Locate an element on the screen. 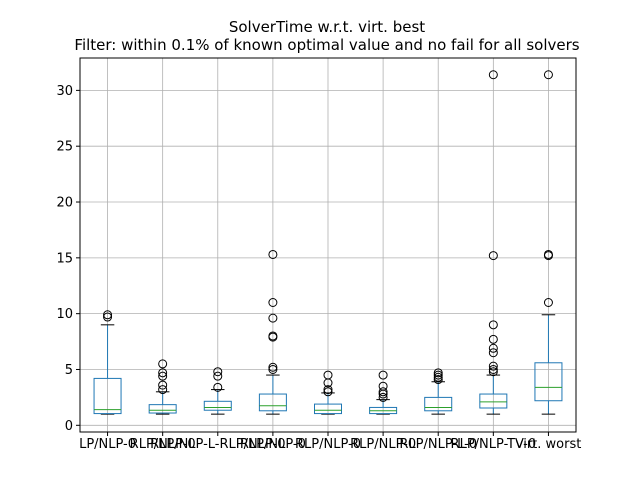  y-tick-label: 0 is located at coordinates (69, 426).